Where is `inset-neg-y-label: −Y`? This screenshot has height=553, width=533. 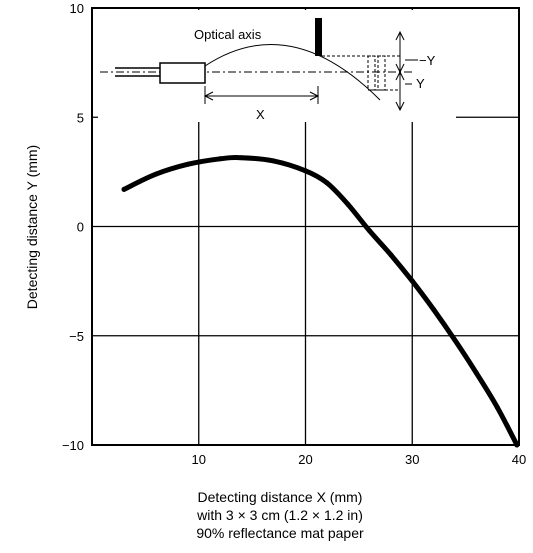
inset-neg-y-label: −Y is located at coordinates (427, 60).